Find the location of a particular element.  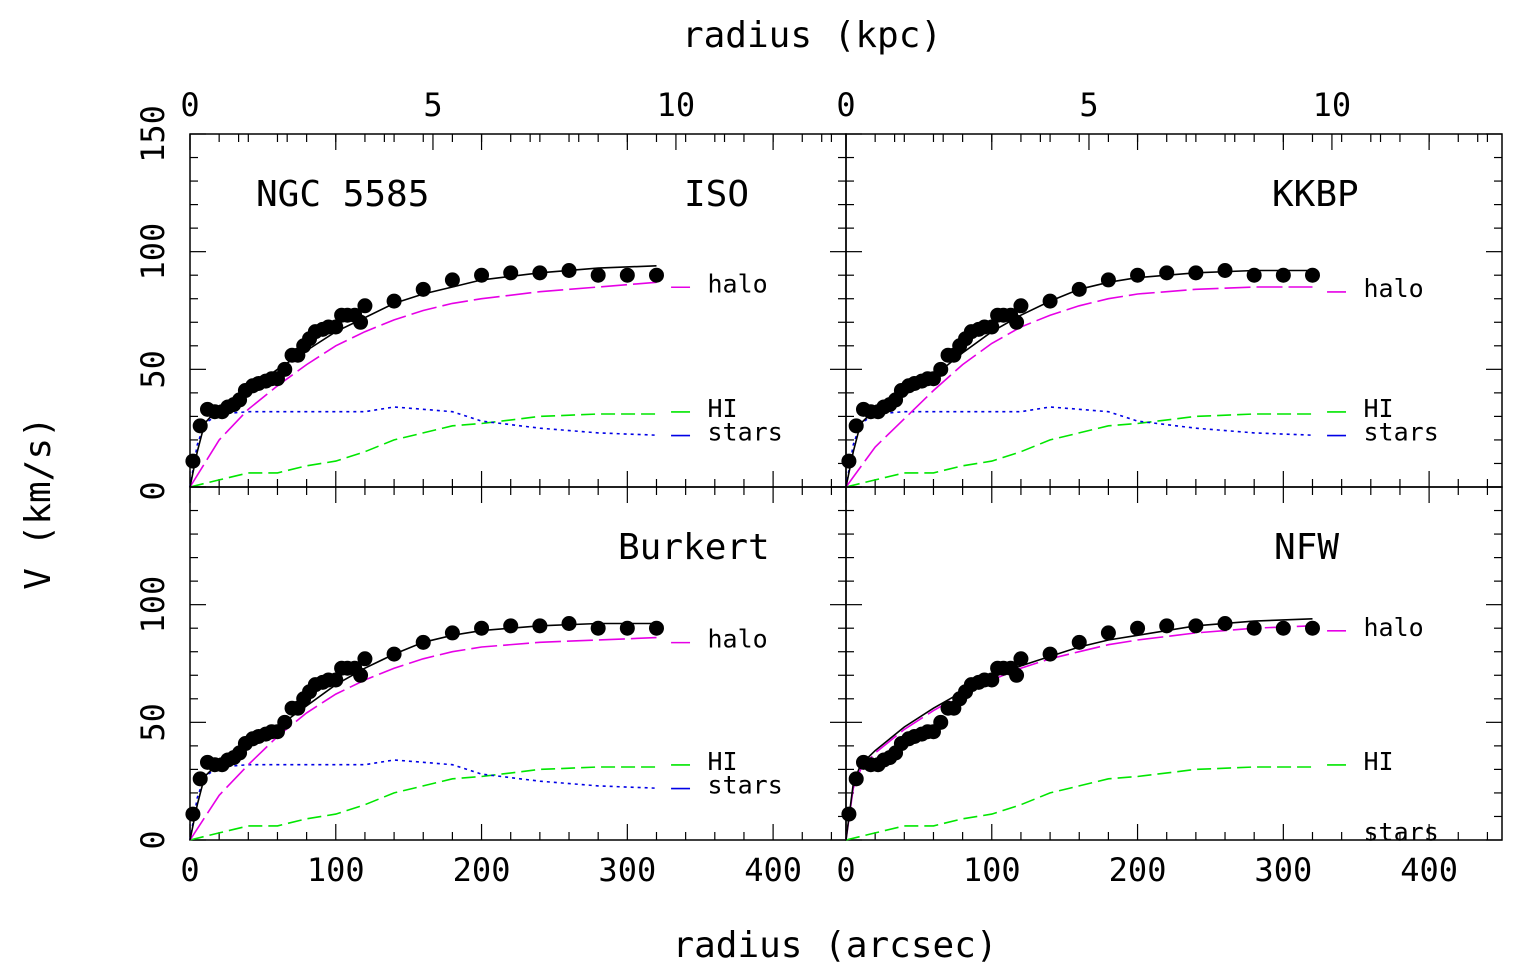

kpc-tick-label: 5 is located at coordinates (432, 105).